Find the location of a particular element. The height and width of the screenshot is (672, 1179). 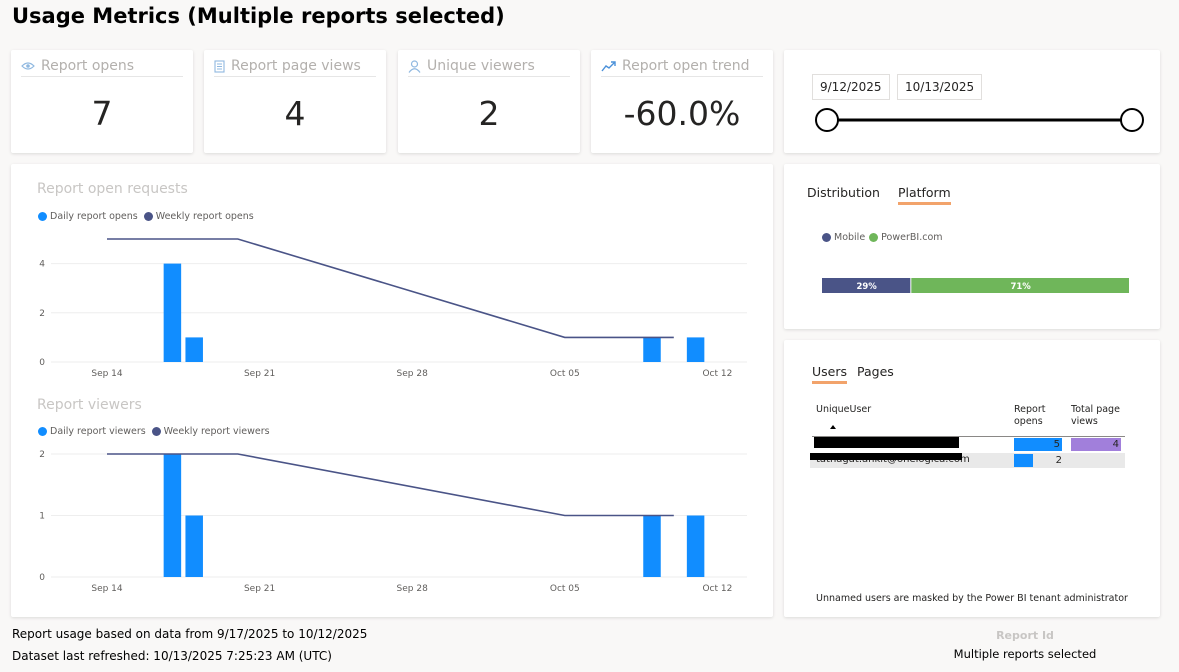

slider-end-handle is located at coordinates (1132, 120).